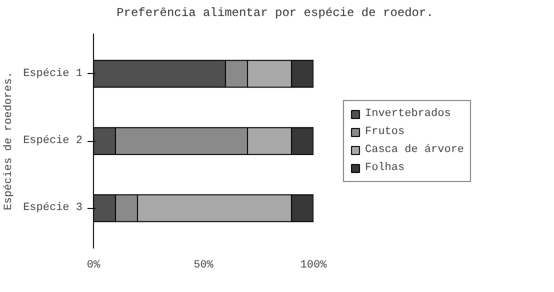 Image resolution: width=554 pixels, height=292 pixels. I want to click on y-axis-title: Espécies de roedores., so click(9, 141).